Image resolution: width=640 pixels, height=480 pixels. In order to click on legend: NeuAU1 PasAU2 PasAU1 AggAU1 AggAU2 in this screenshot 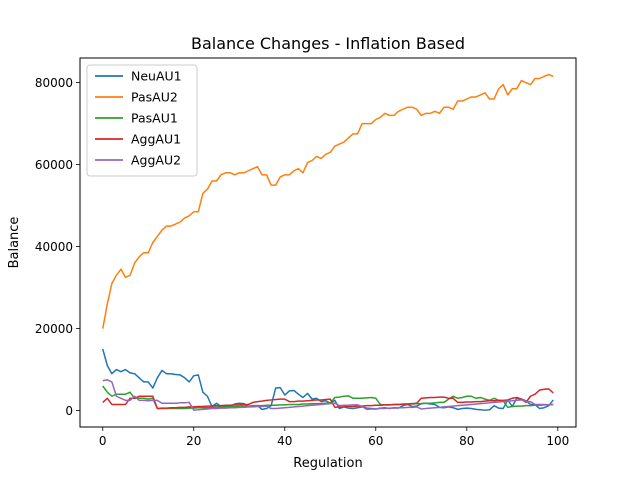, I will do `click(142, 120)`.